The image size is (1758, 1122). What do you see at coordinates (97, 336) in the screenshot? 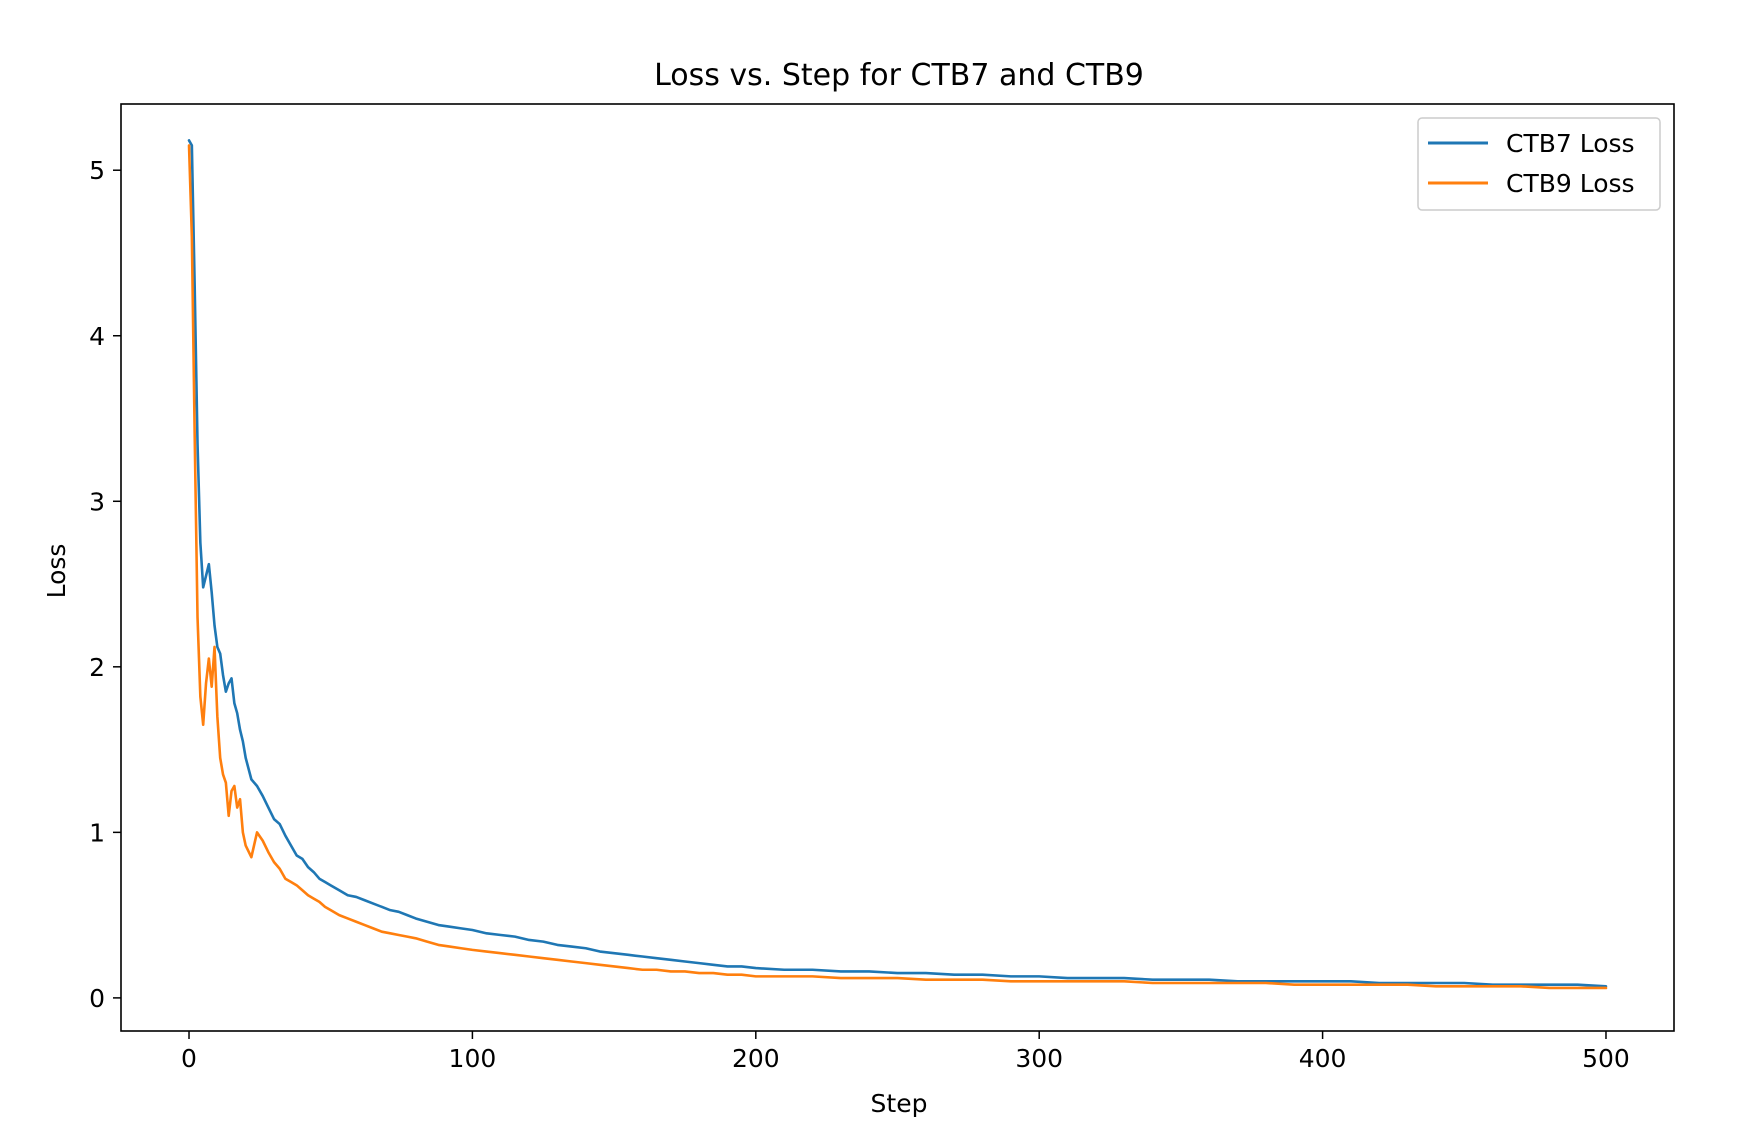
I see `y-tick-label: 4` at bounding box center [97, 336].